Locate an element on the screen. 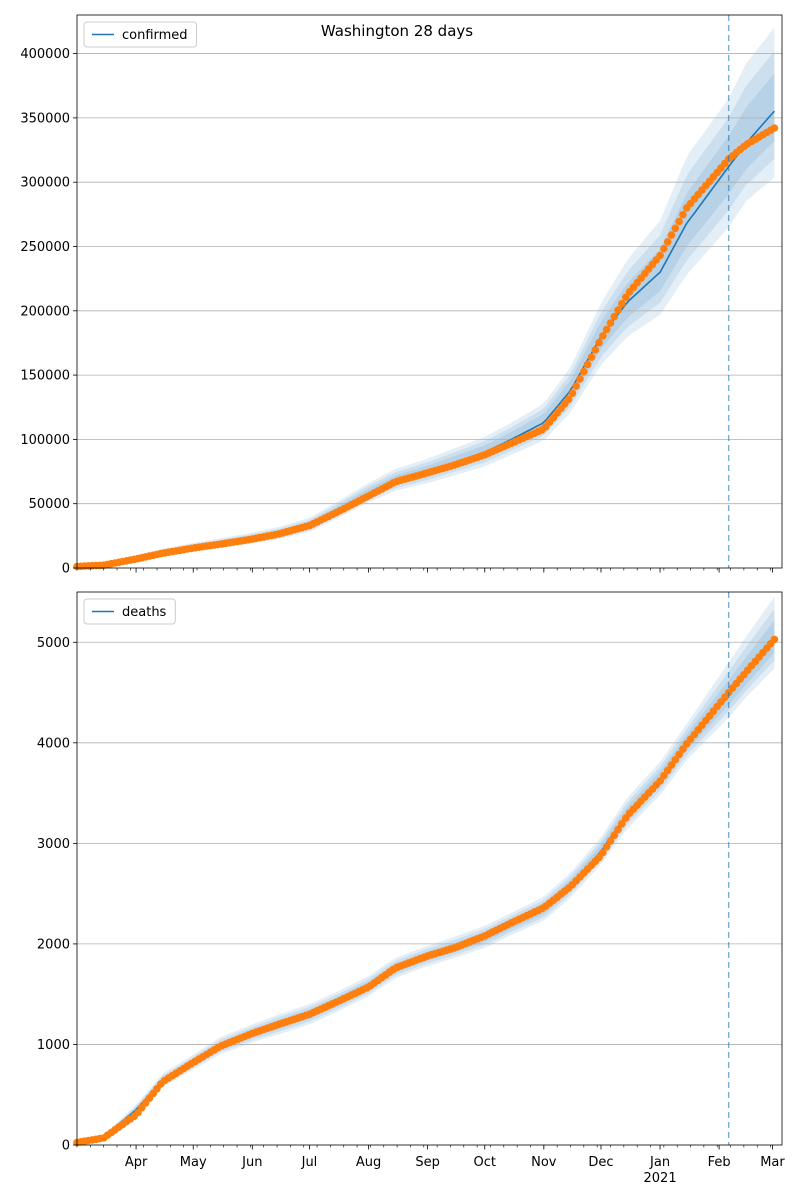  deaths-ytick-label-5: 5000 is located at coordinates (53, 643).